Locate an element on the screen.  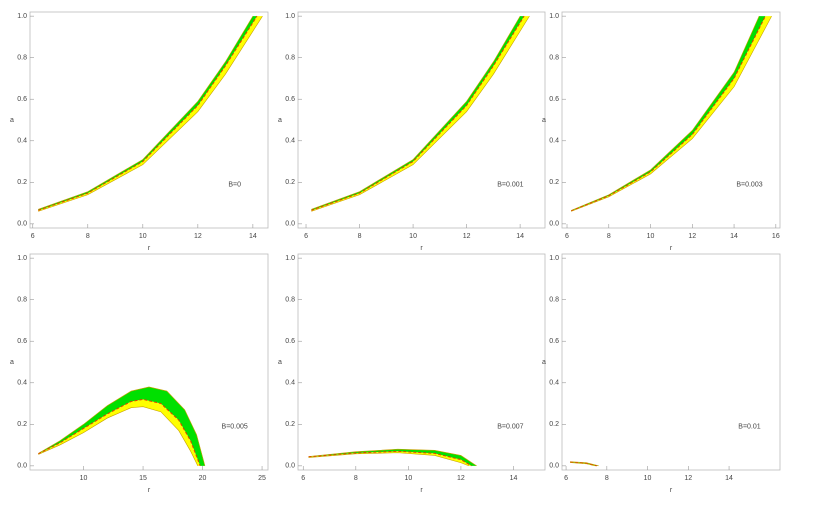
x-tick-label: 15 is located at coordinates (143, 478).